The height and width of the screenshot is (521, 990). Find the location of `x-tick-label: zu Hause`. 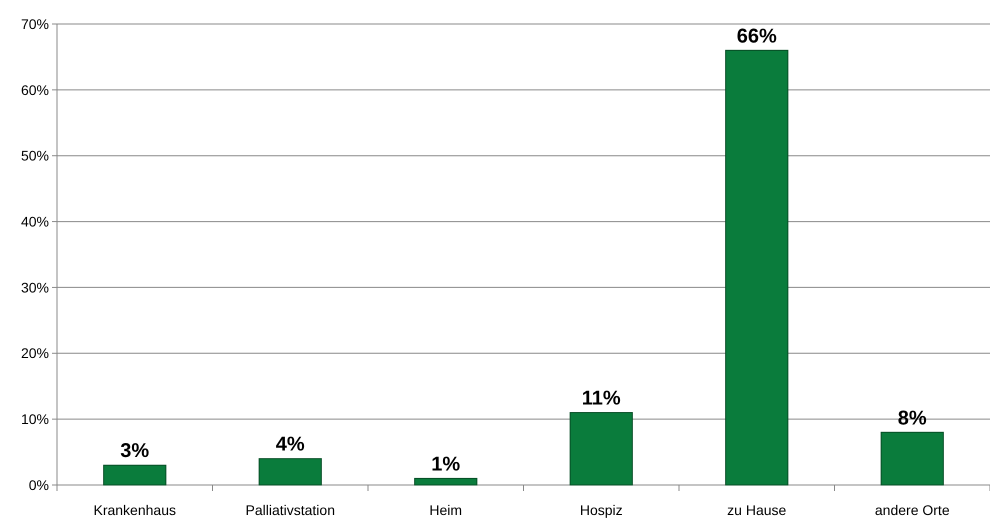

x-tick-label: zu Hause is located at coordinates (757, 510).